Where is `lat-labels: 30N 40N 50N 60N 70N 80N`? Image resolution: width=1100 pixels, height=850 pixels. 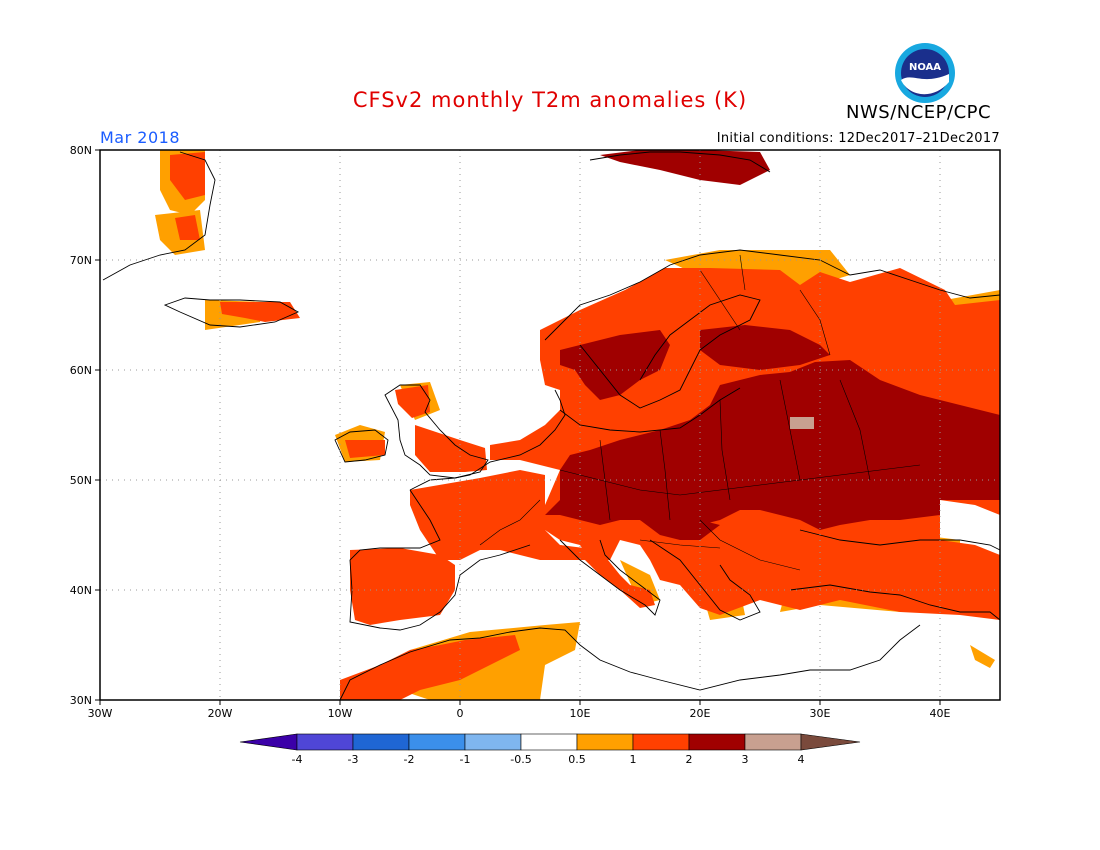 lat-labels: 30N 40N 50N 60N 70N 80N is located at coordinates (81, 425).